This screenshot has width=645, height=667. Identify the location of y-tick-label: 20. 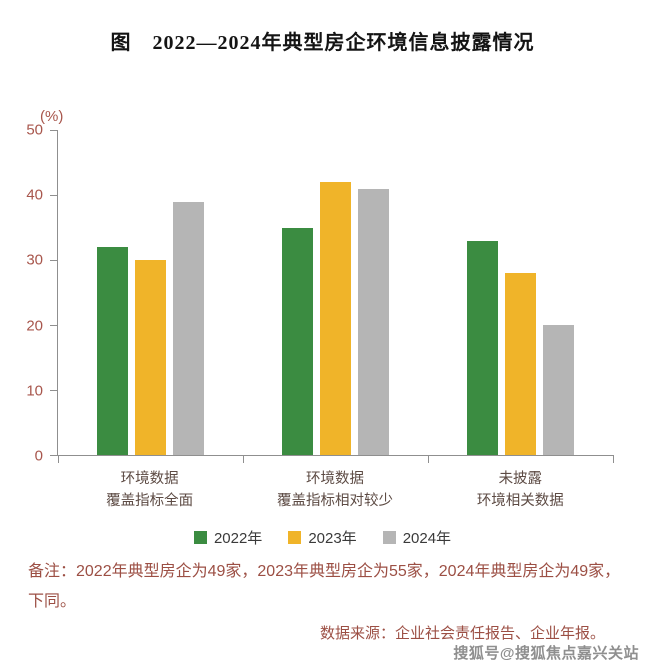
(34, 326).